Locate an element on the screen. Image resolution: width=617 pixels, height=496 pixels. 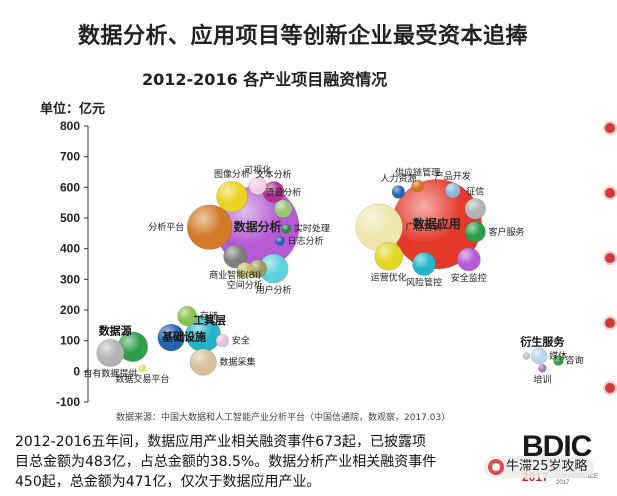
y-tick-label: 800 is located at coordinates (70, 126).